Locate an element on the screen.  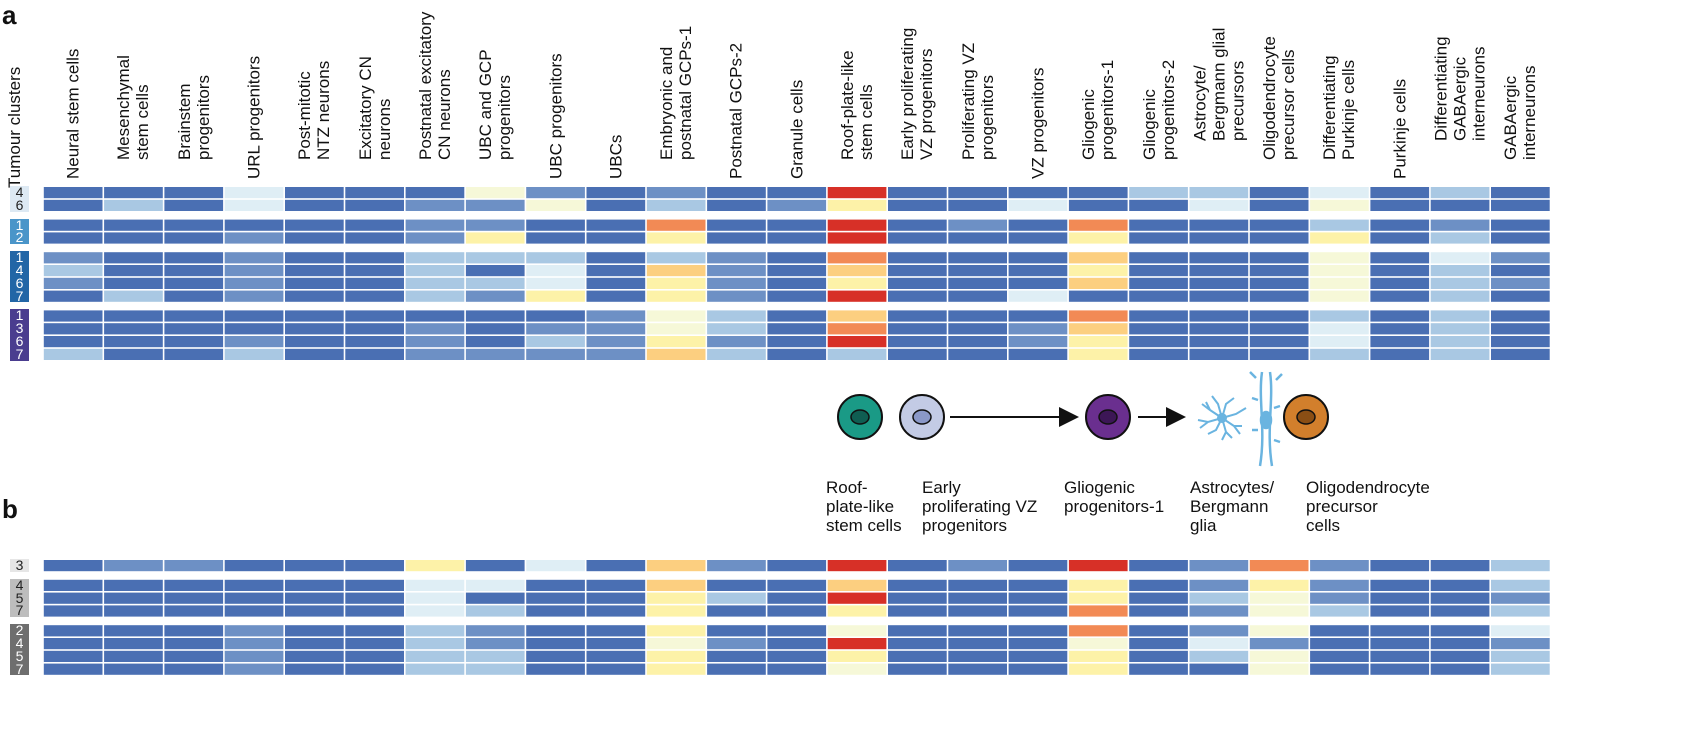
lineage-label-early-vz: Early proliferating VZ progenitors is located at coordinates (980, 506).